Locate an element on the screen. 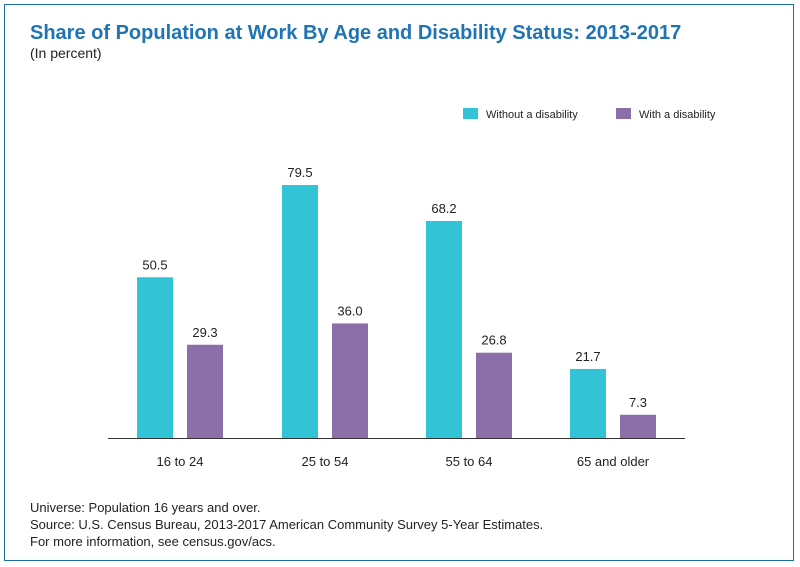 The width and height of the screenshot is (800, 567). legend-with-disability-swatch is located at coordinates (623, 113).